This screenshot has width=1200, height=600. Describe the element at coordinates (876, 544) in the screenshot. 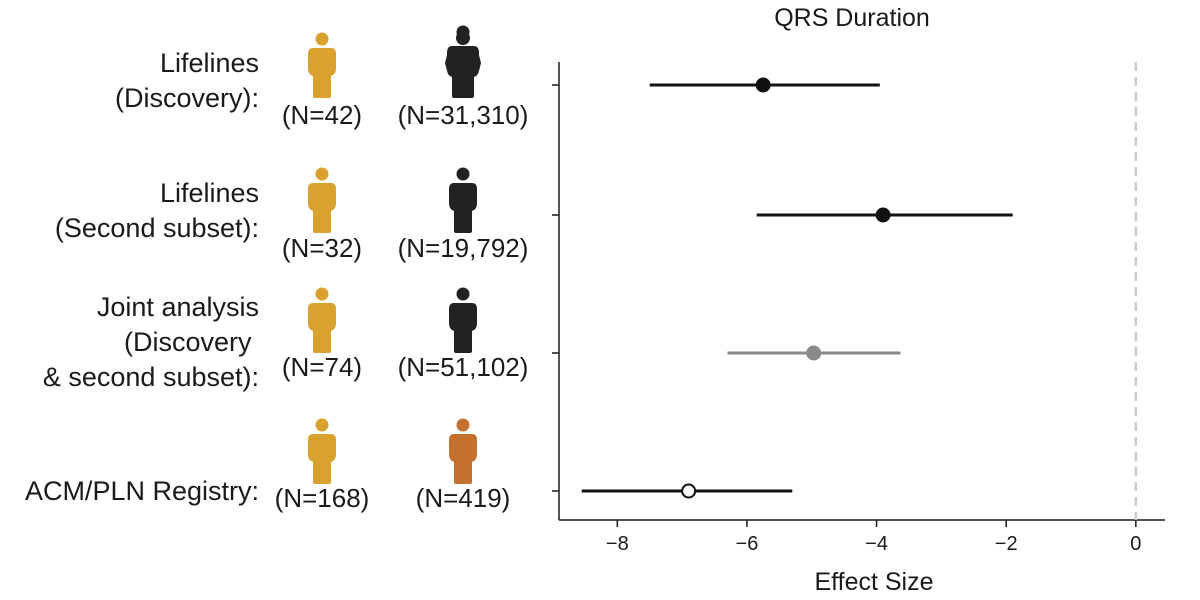

I see `x-tick-label-2: −4` at that location.